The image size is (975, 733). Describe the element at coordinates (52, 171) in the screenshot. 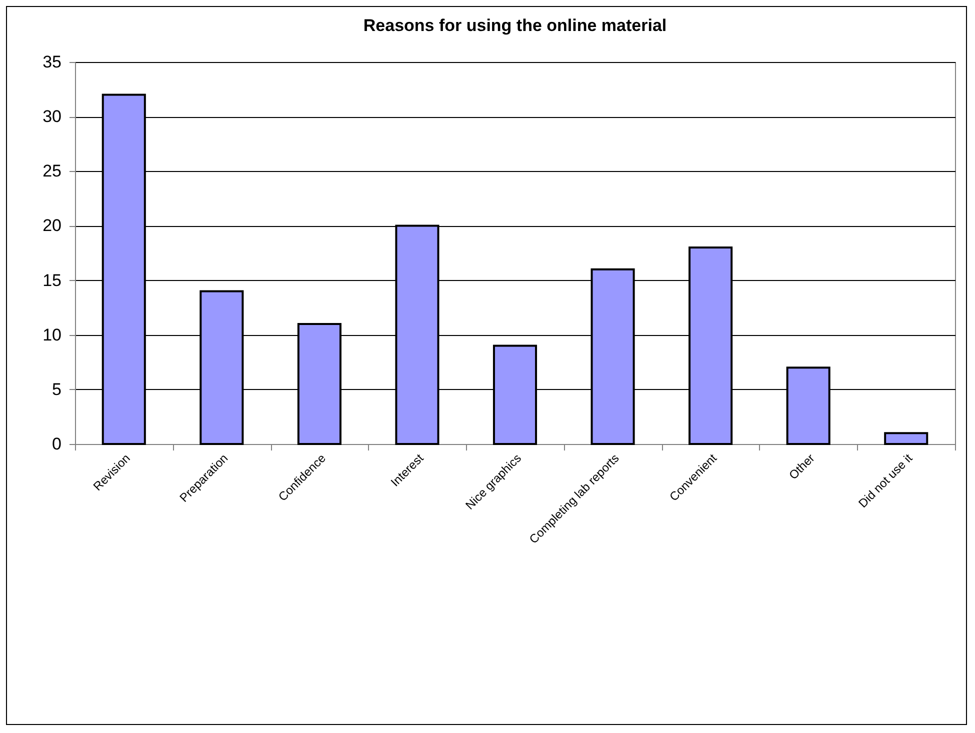

I see `y-tick-label: 25` at that location.